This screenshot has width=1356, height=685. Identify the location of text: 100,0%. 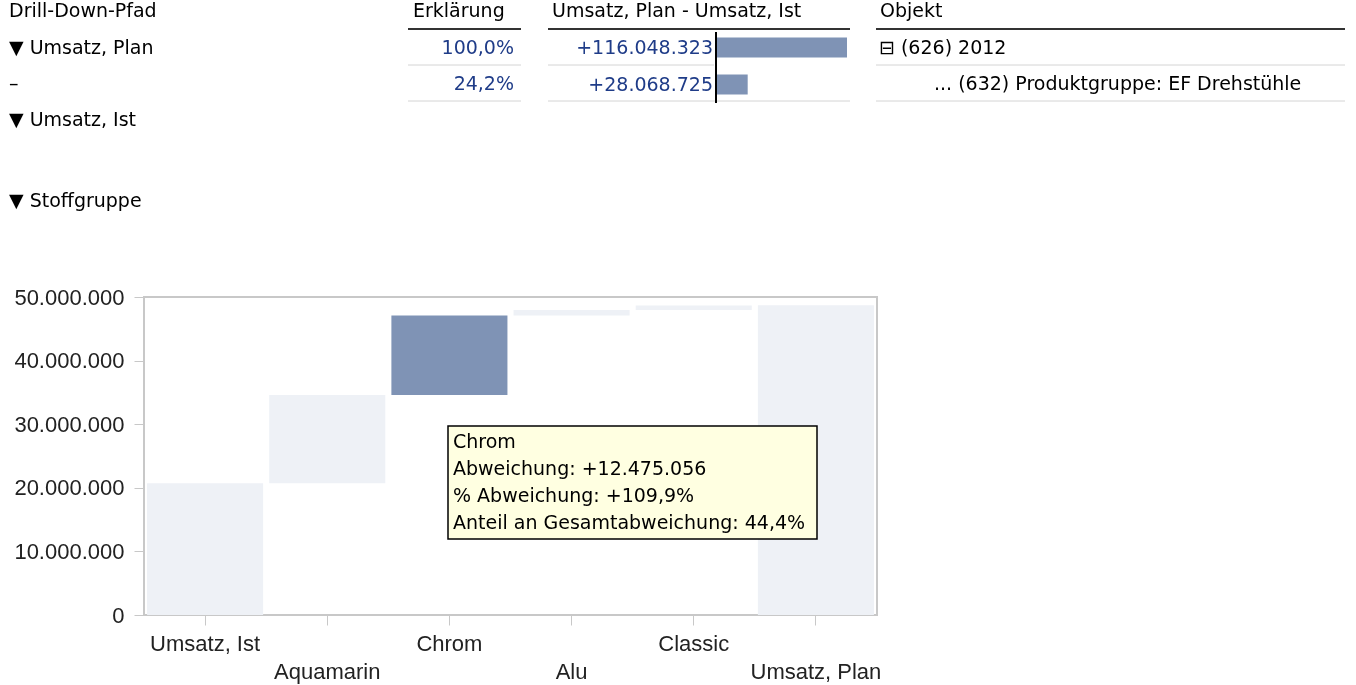
(477, 47).